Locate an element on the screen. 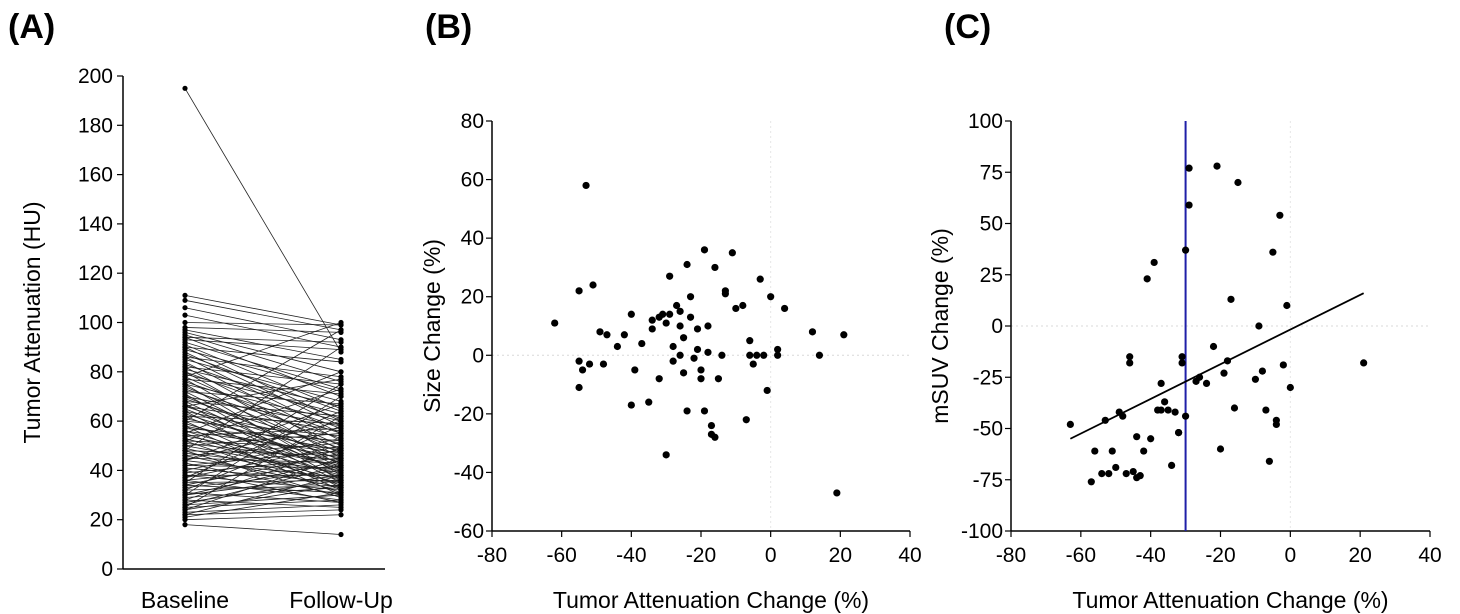  regression-line is located at coordinates (1217, 366).